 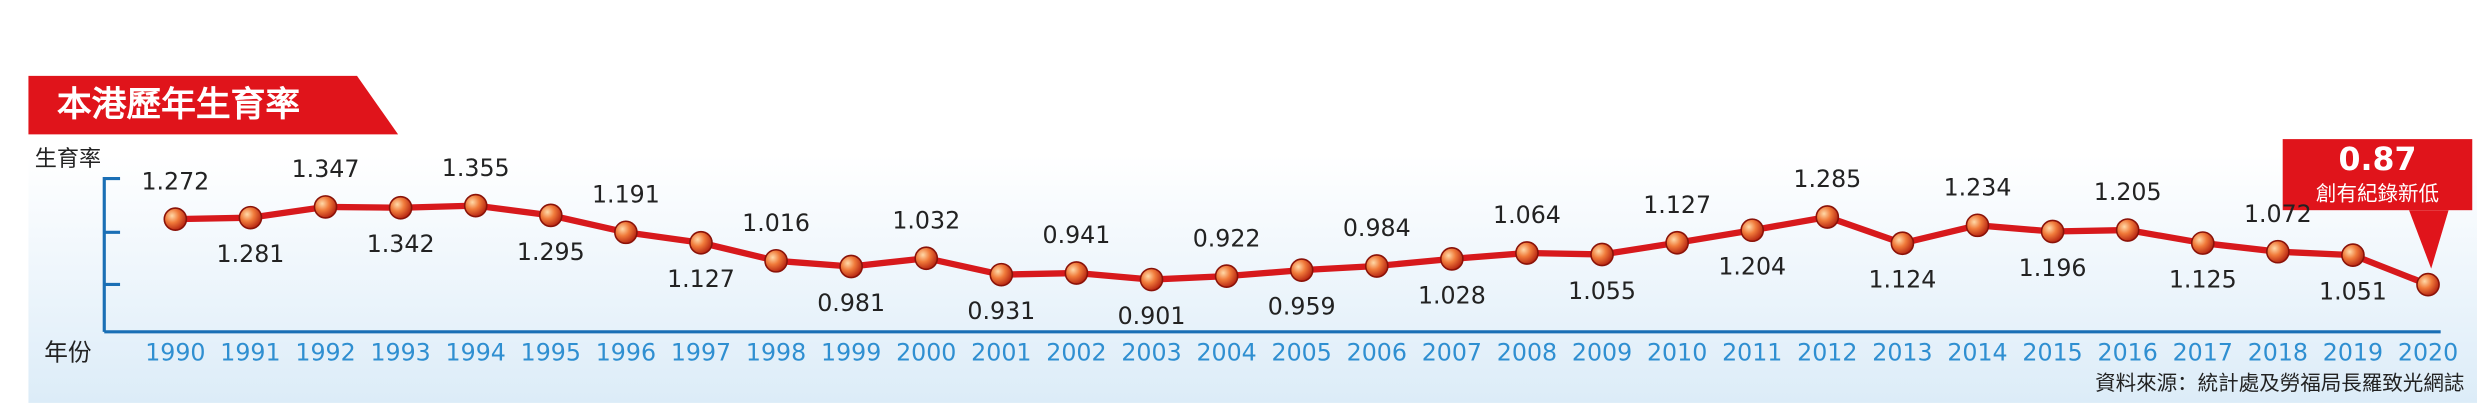 What do you see at coordinates (1902, 352) in the screenshot?
I see `x-tick-label: 2013` at bounding box center [1902, 352].